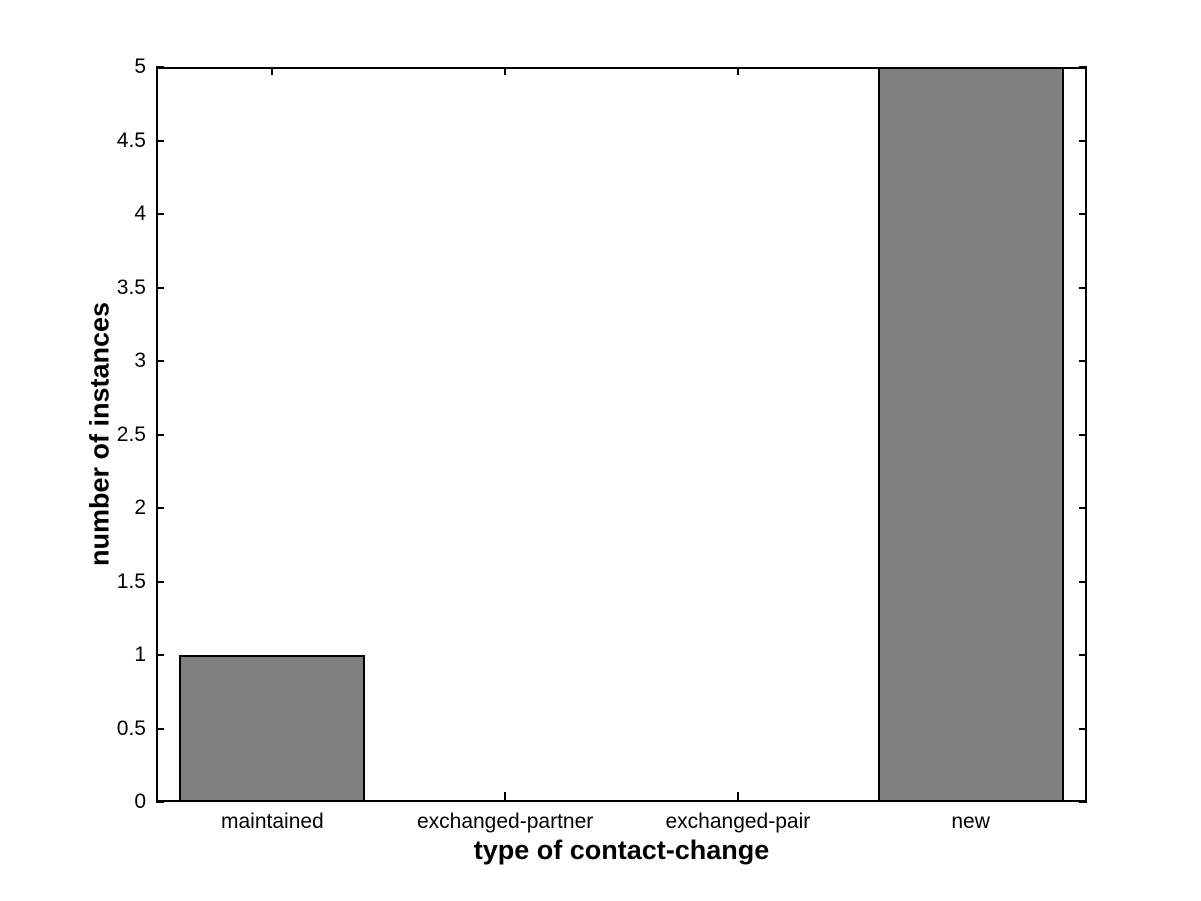 This screenshot has height=901, width=1201. What do you see at coordinates (140, 507) in the screenshot?
I see `y-axis-tick-label: 2` at bounding box center [140, 507].